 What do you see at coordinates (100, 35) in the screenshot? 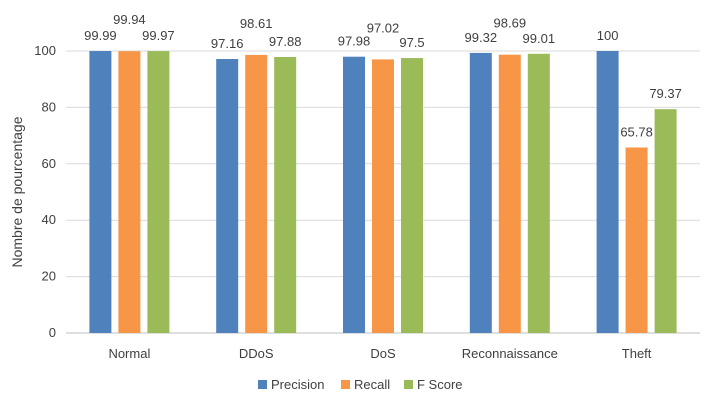
I see `data-label: 99.99` at bounding box center [100, 35].